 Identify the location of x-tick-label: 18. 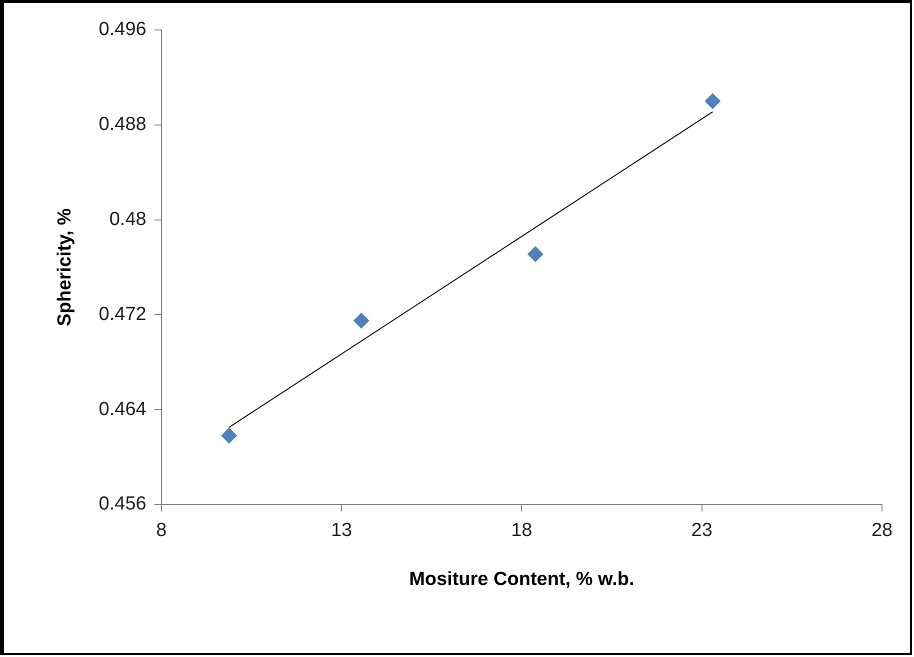
(521, 531).